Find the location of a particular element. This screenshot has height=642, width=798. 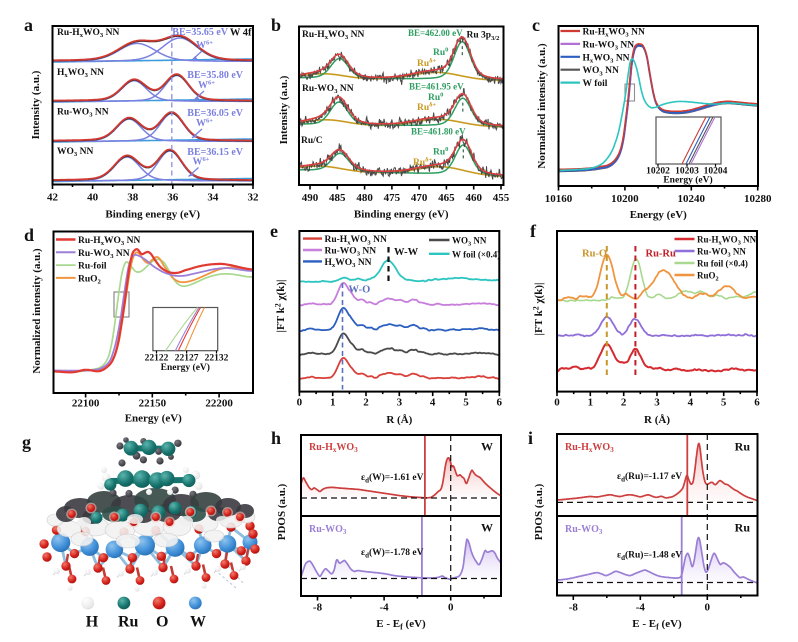

svg-text: 22200 is located at coordinates (219, 404).